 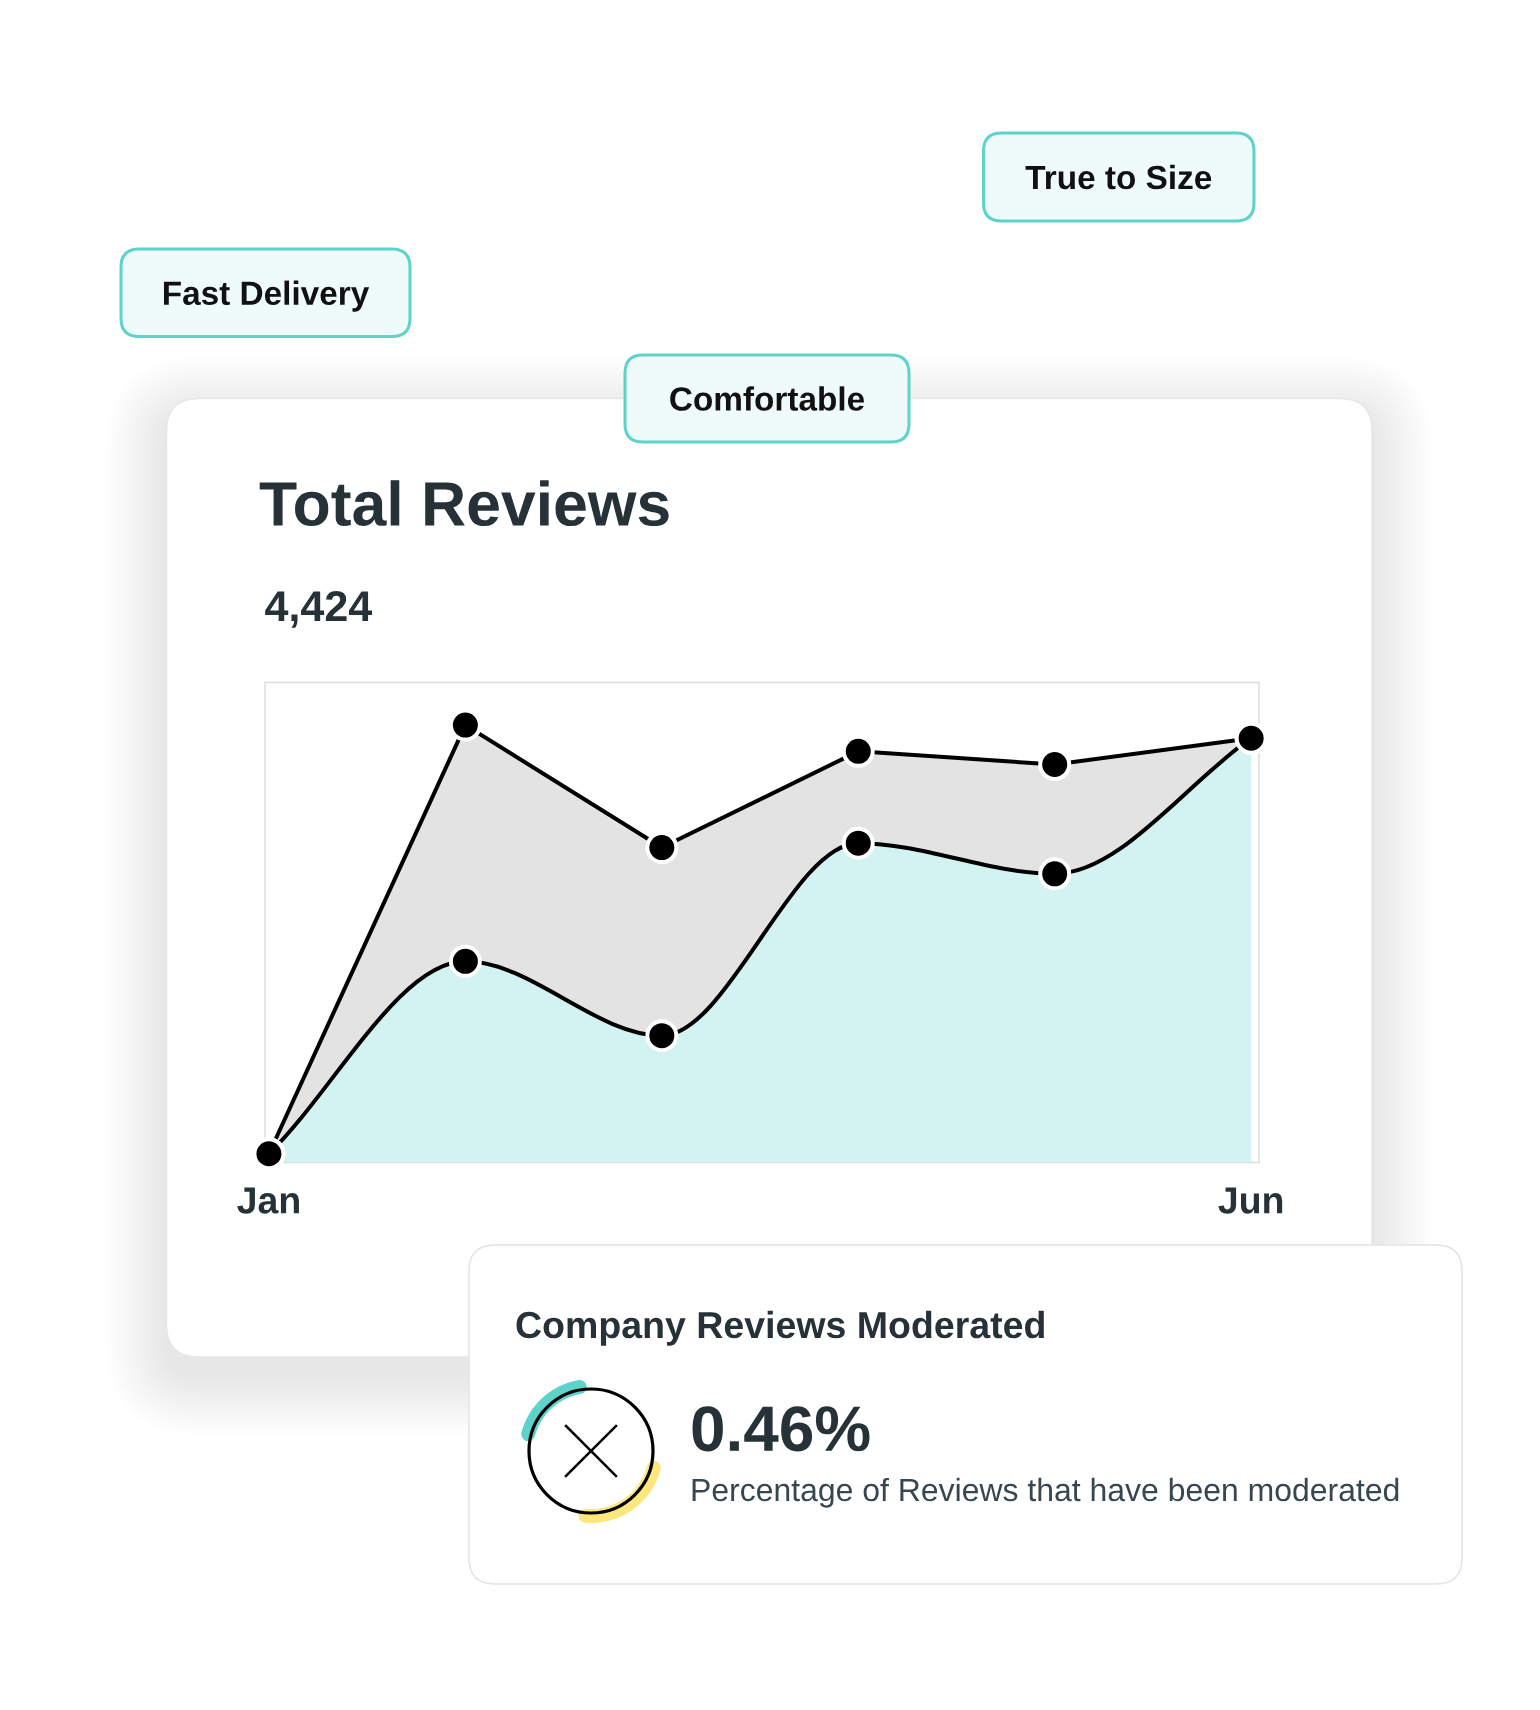 What do you see at coordinates (781, 1429) in the screenshot?
I see `text: 0.46%` at bounding box center [781, 1429].